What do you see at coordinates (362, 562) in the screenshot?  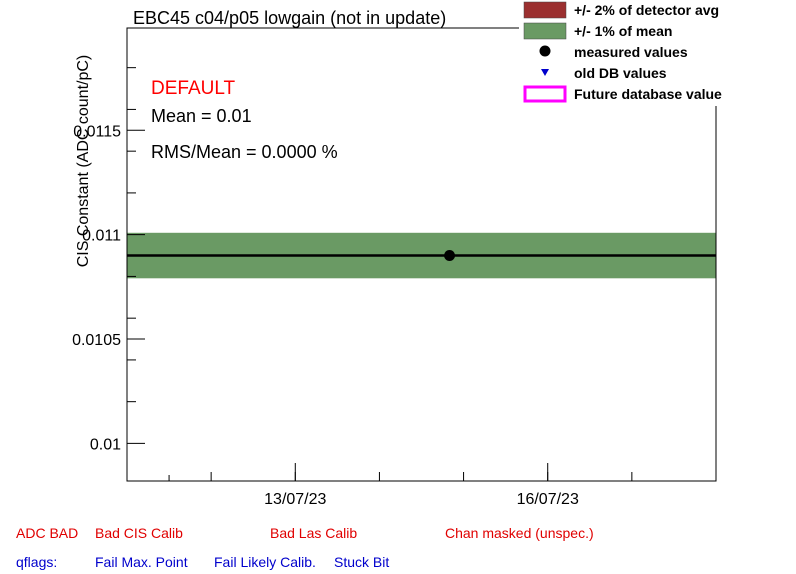 I see `flag-stuck-bit: Stuck Bit` at bounding box center [362, 562].